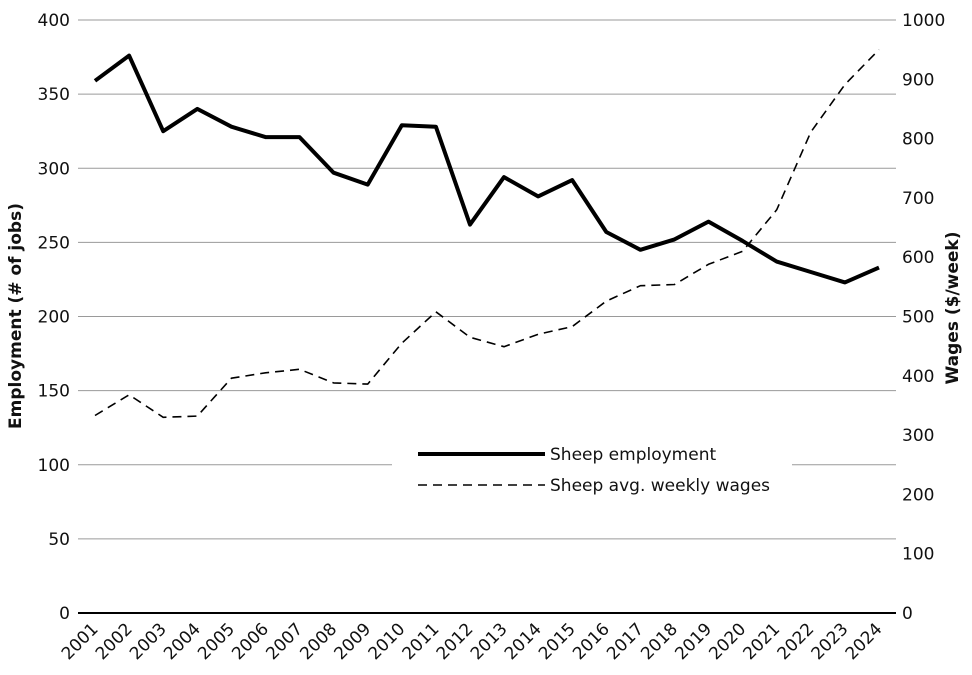 This screenshot has height=675, width=972. Describe the element at coordinates (148, 641) in the screenshot. I see `x-tick-label: 2003` at that location.